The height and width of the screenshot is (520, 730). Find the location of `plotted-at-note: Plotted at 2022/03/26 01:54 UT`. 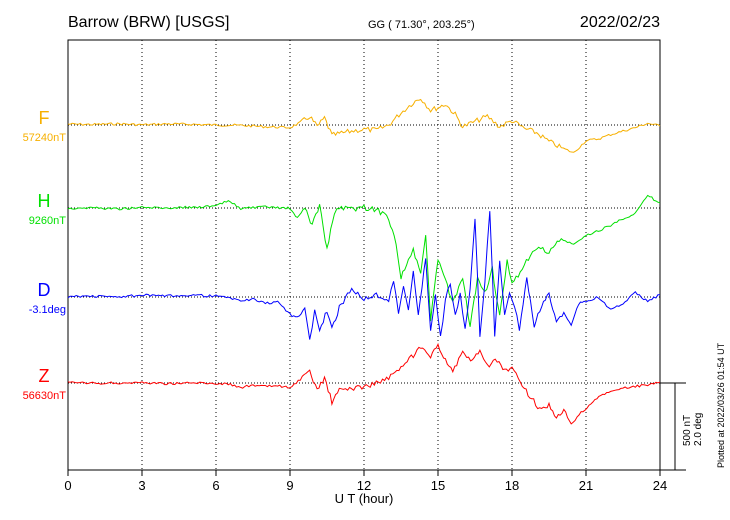

plotted-at-note: Plotted at 2022/03/26 01:54 UT is located at coordinates (721, 405).